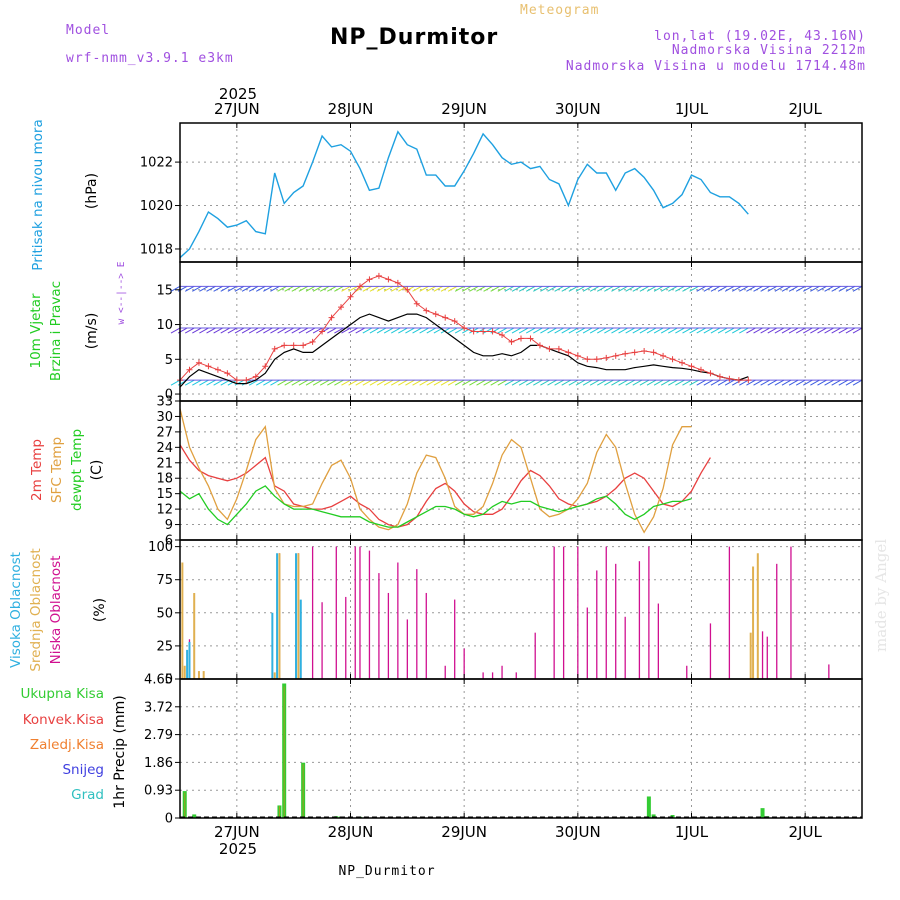 The height and width of the screenshot is (900, 900). What do you see at coordinates (164, 646) in the screenshot?
I see `y-tick-label: 25` at bounding box center [164, 646].